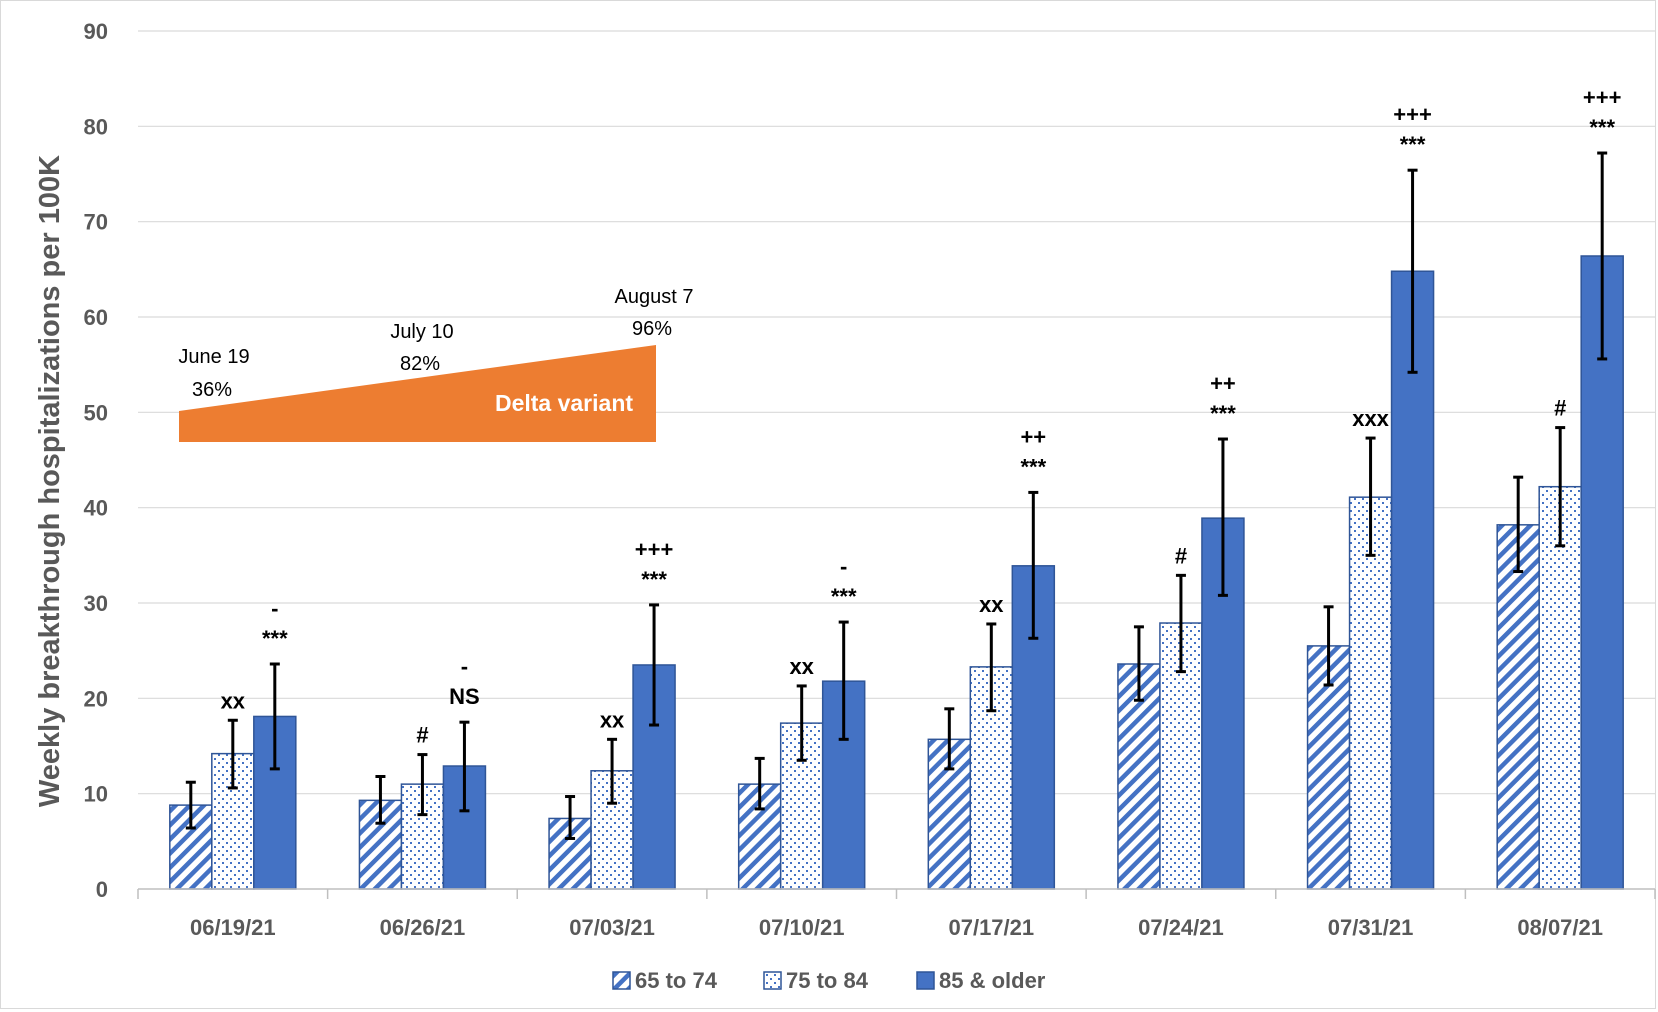 This screenshot has width=1658, height=1012. Describe the element at coordinates (464, 696) in the screenshot. I see `significance-top: NS` at that location.